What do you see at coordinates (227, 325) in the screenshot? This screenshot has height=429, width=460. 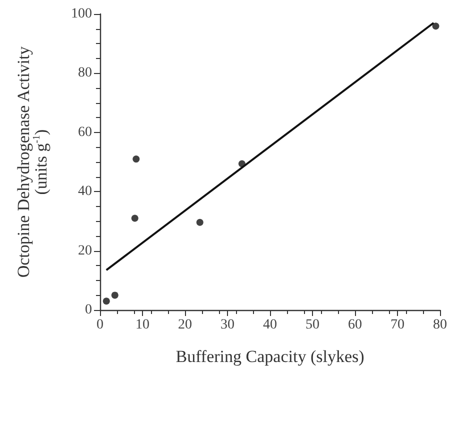 I see `x-tick-label: 30` at bounding box center [227, 325].